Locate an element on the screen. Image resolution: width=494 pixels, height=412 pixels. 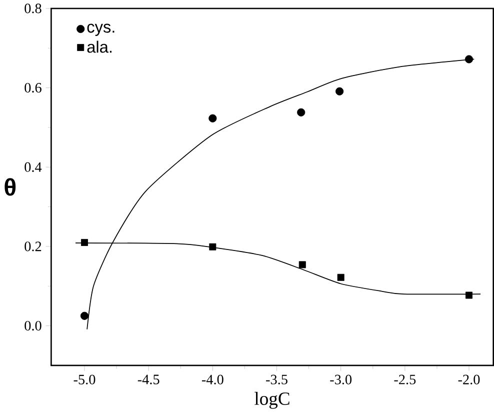
x-tick-label: -3.5 is located at coordinates (277, 379).